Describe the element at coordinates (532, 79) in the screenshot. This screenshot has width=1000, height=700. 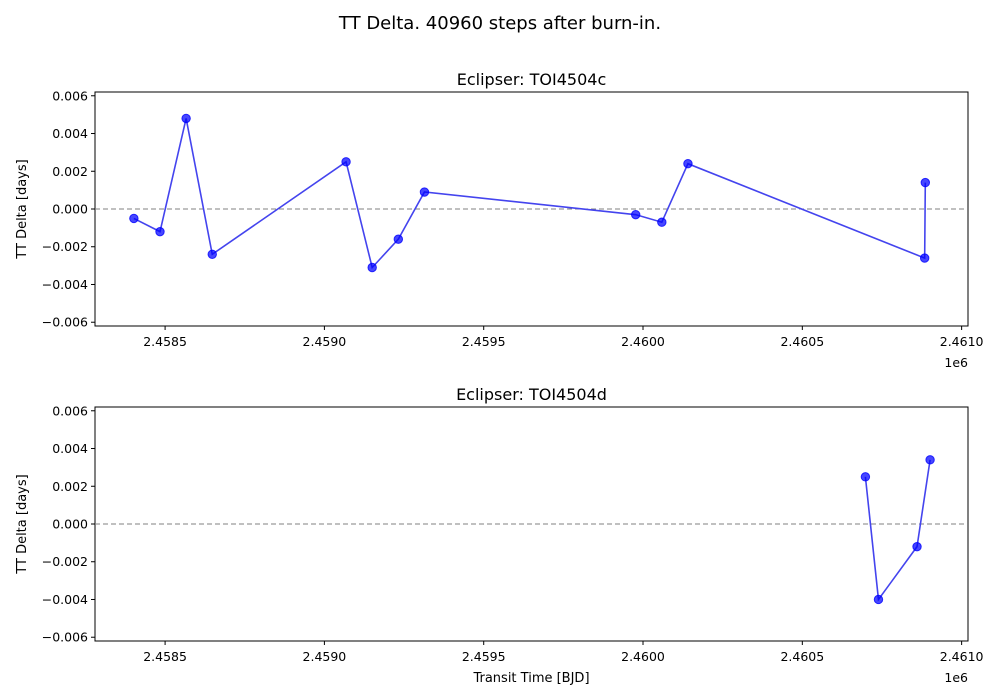
I see `axes-title: Eclipser: TOI4504c` at that location.